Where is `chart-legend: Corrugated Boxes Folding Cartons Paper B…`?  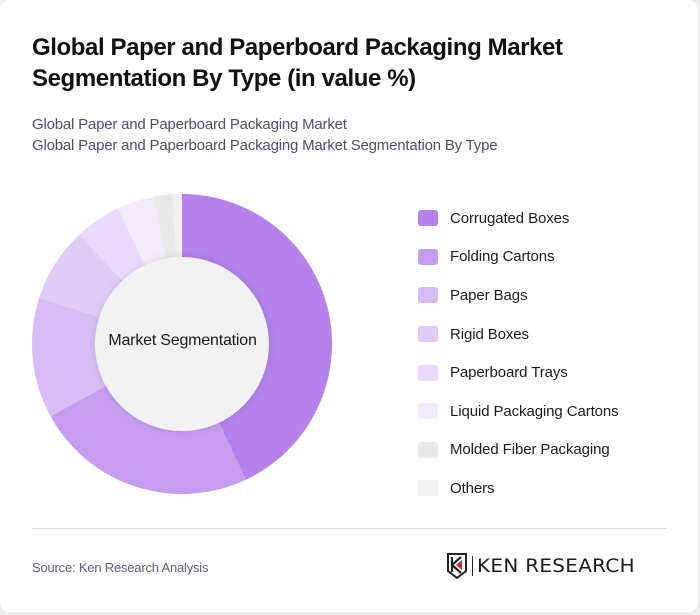
chart-legend: Corrugated Boxes Folding Cartons Paper B… is located at coordinates (518, 353).